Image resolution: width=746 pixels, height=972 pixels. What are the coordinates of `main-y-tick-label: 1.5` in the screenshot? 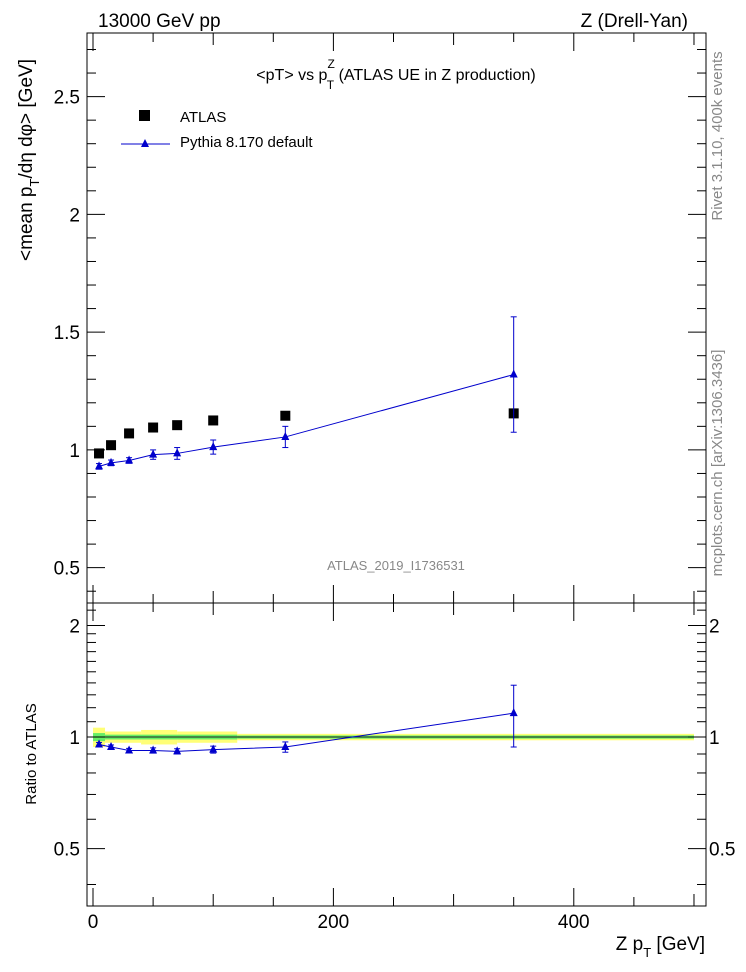 It's located at (67, 333).